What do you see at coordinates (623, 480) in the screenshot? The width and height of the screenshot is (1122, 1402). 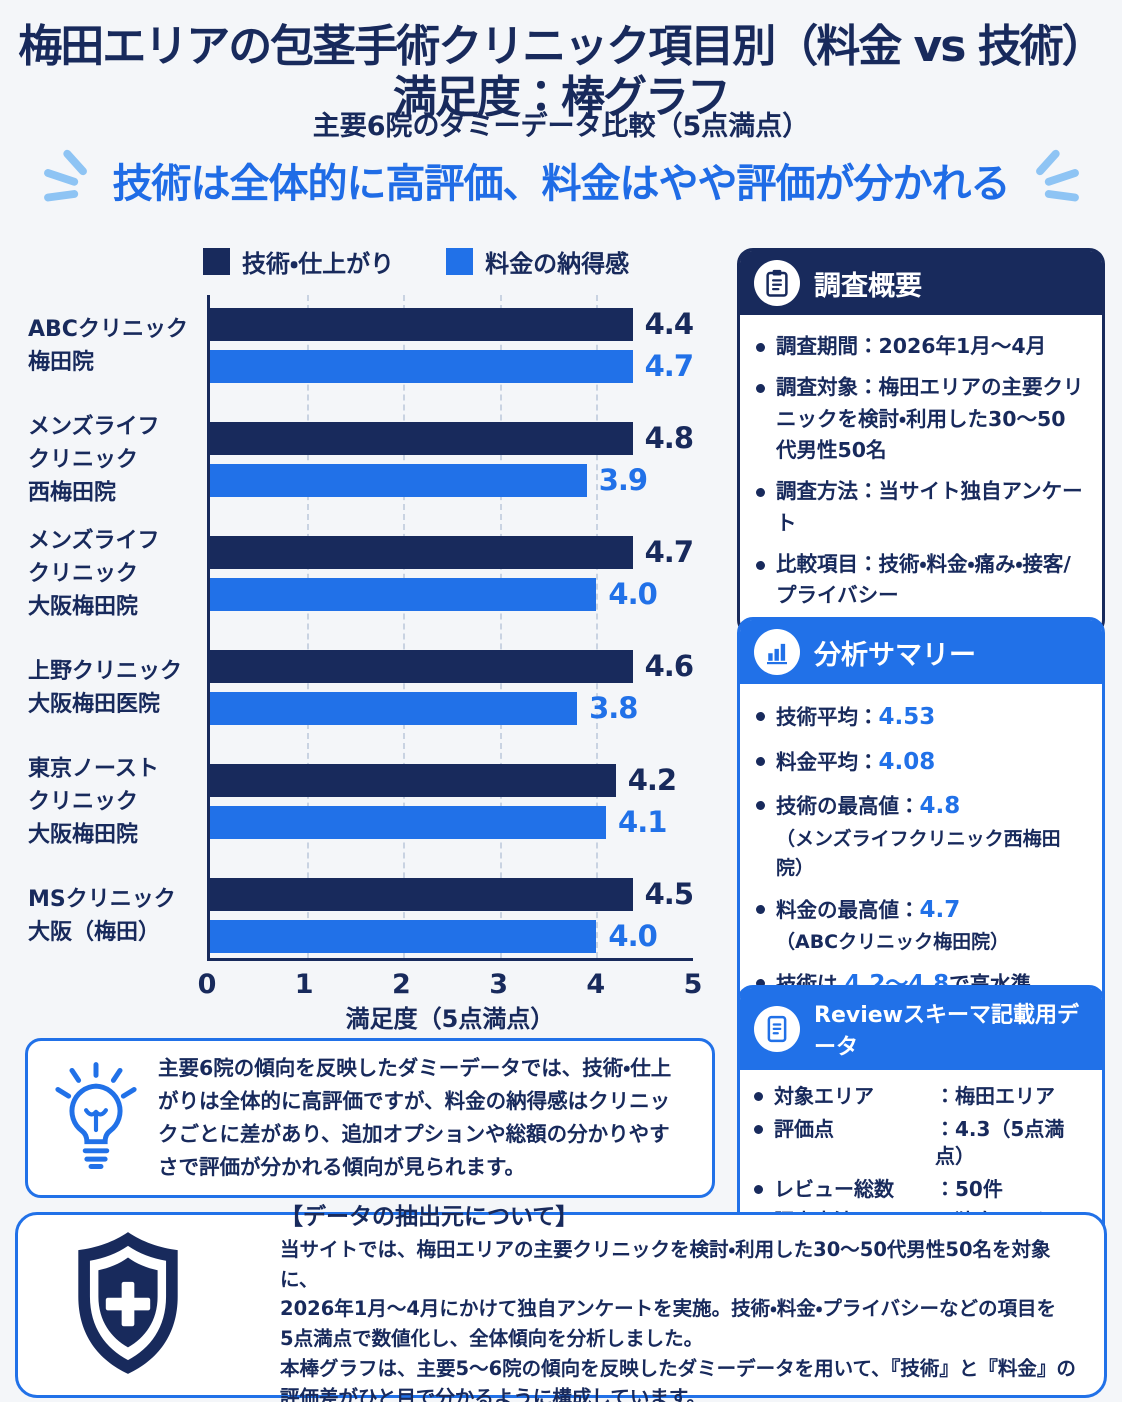 I see `price-value: 3.9` at bounding box center [623, 480].